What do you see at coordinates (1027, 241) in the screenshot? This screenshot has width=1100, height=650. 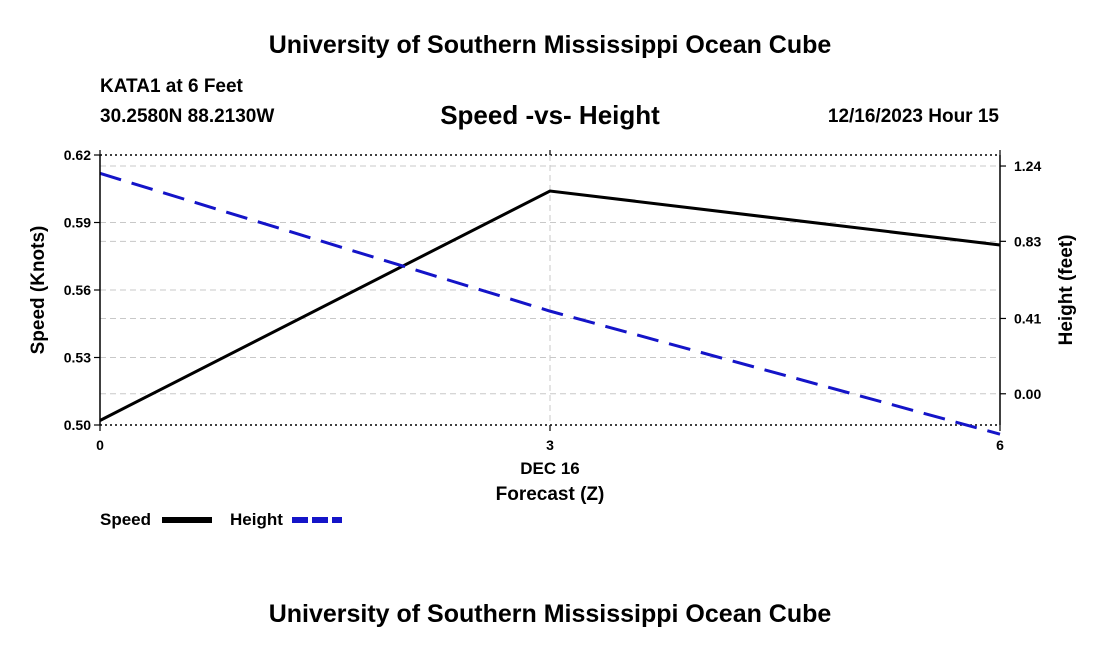 I see `y2-tick-label: 0.83` at bounding box center [1027, 241].